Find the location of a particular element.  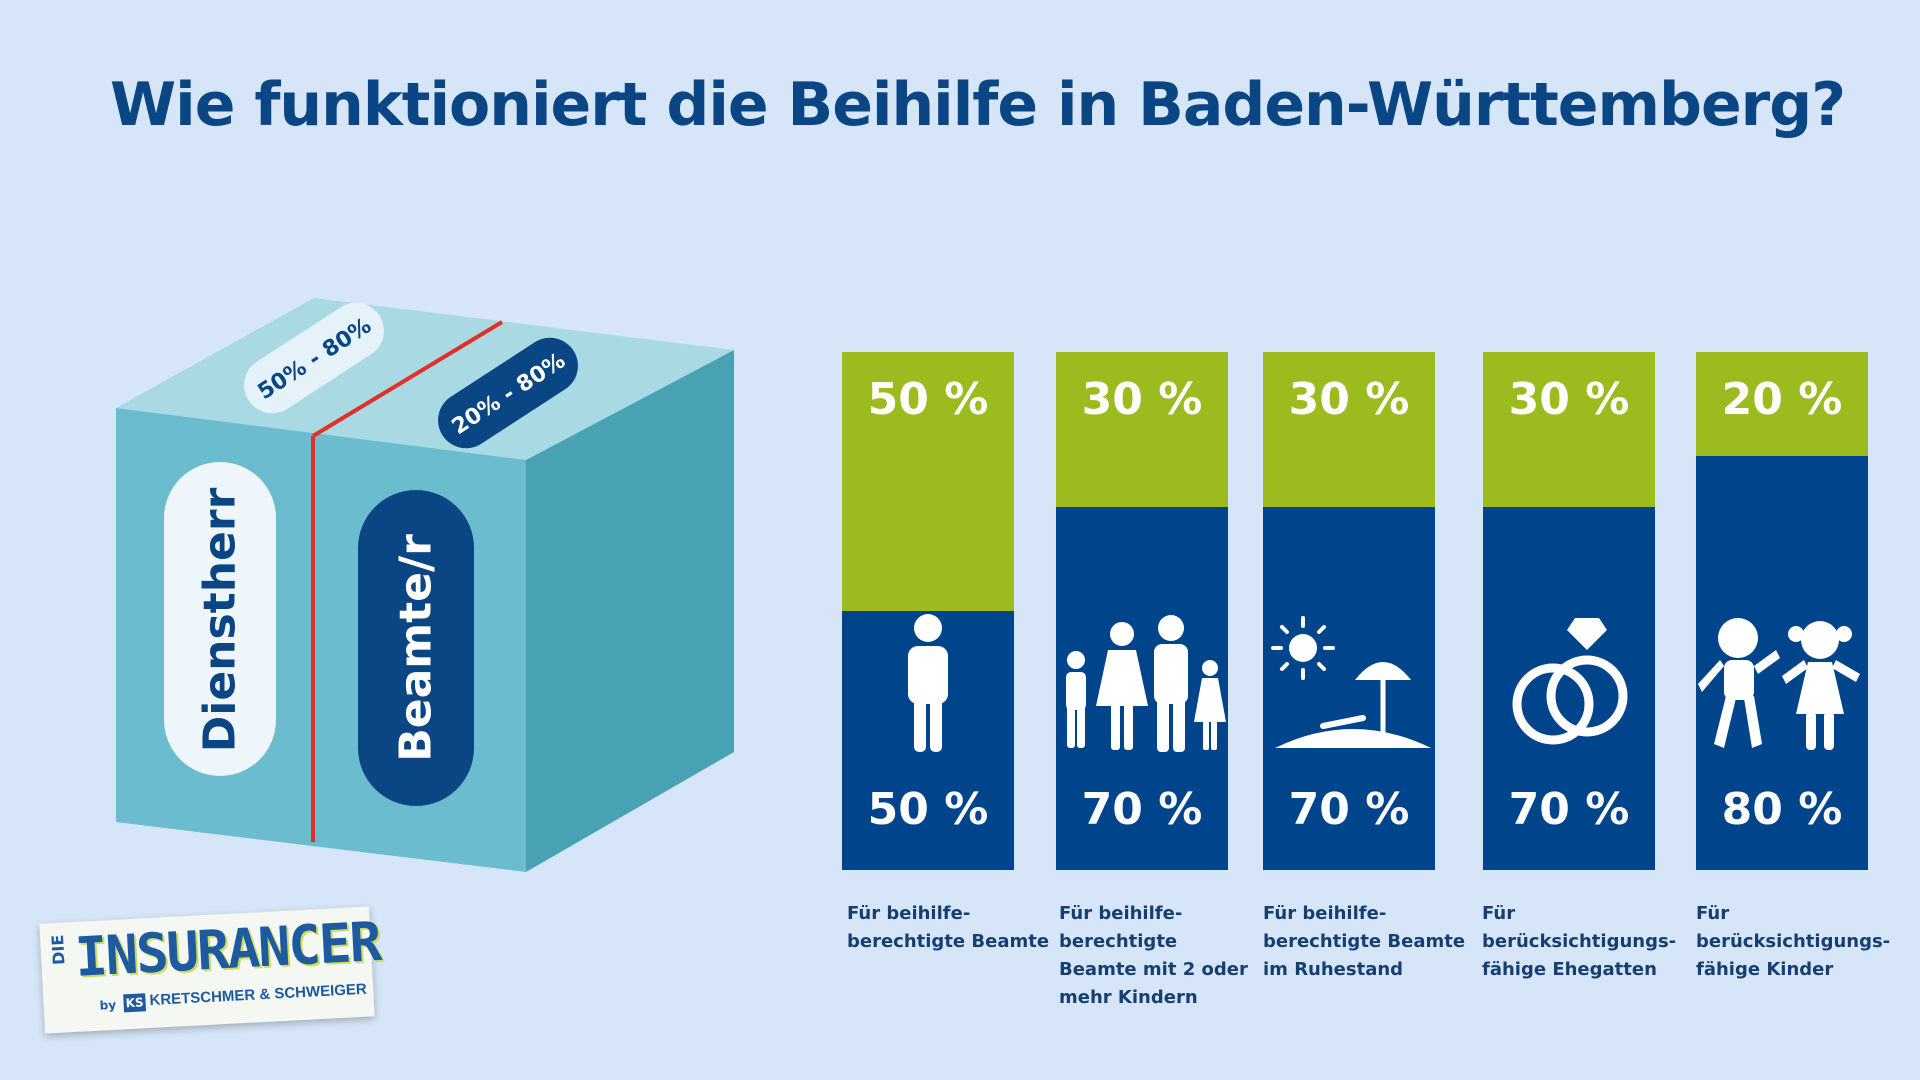

bar-beamte: 50 % 50 % is located at coordinates (928, 611).